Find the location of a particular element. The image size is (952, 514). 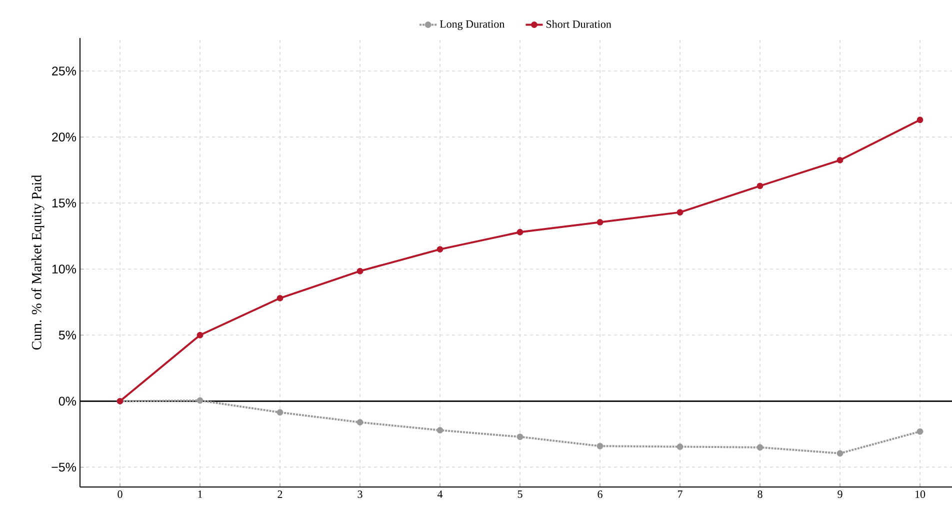

y-tick-label: −5% is located at coordinates (64, 467).